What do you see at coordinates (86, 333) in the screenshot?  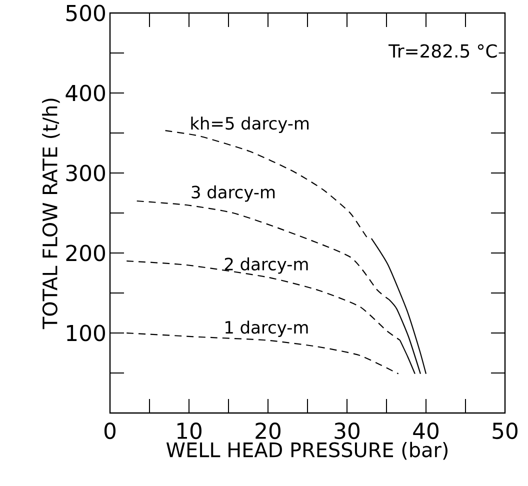 I see `y-tick-label: 100` at bounding box center [86, 333].